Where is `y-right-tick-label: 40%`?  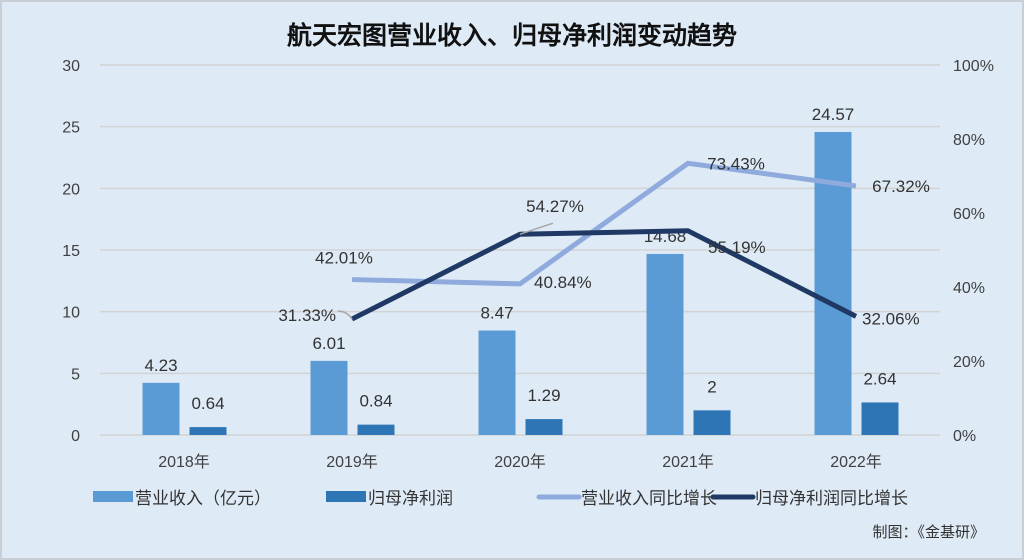 y-right-tick-label: 40% is located at coordinates (969, 288).